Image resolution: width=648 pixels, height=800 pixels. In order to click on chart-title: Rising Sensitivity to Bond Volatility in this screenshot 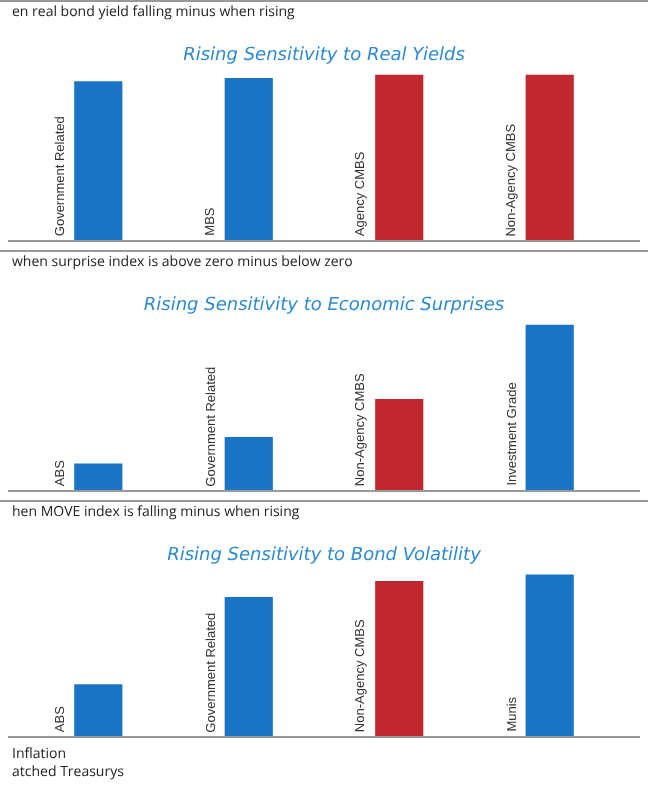, I will do `click(325, 556)`.